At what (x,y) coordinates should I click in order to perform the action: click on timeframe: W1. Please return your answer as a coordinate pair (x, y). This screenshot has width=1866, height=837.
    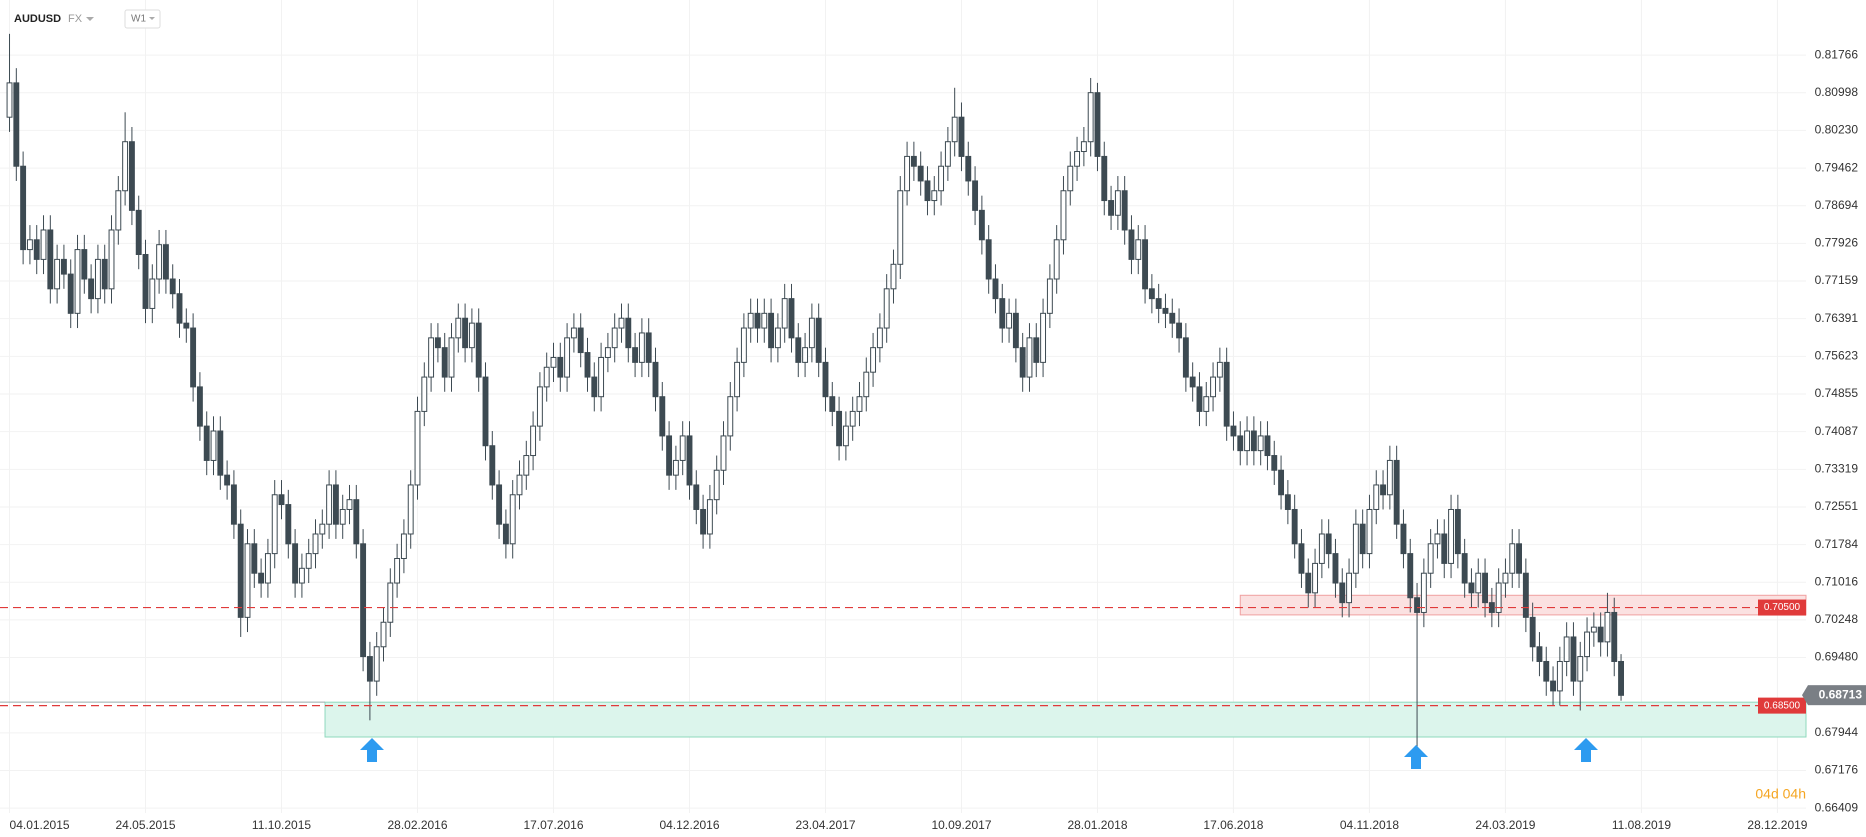
    Looking at the image, I should click on (138, 19).